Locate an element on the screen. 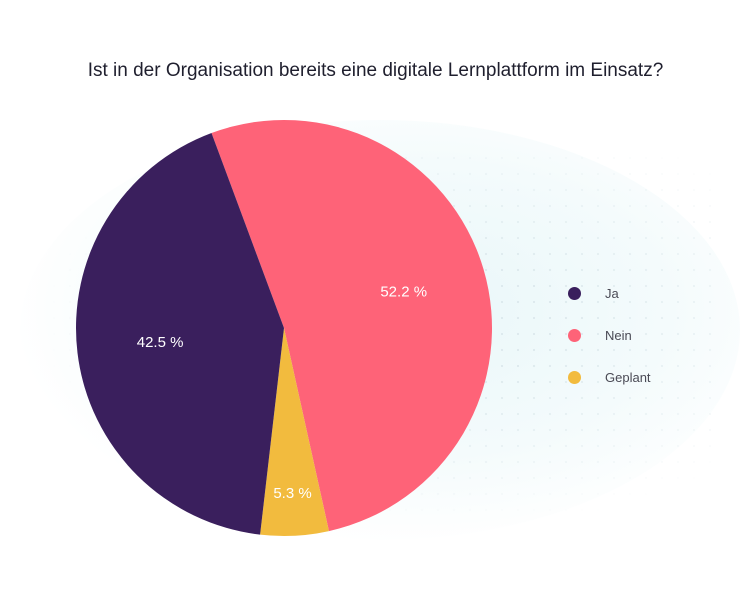 The width and height of the screenshot is (751, 591). legend-item-nein: Nein is located at coordinates (609, 335).